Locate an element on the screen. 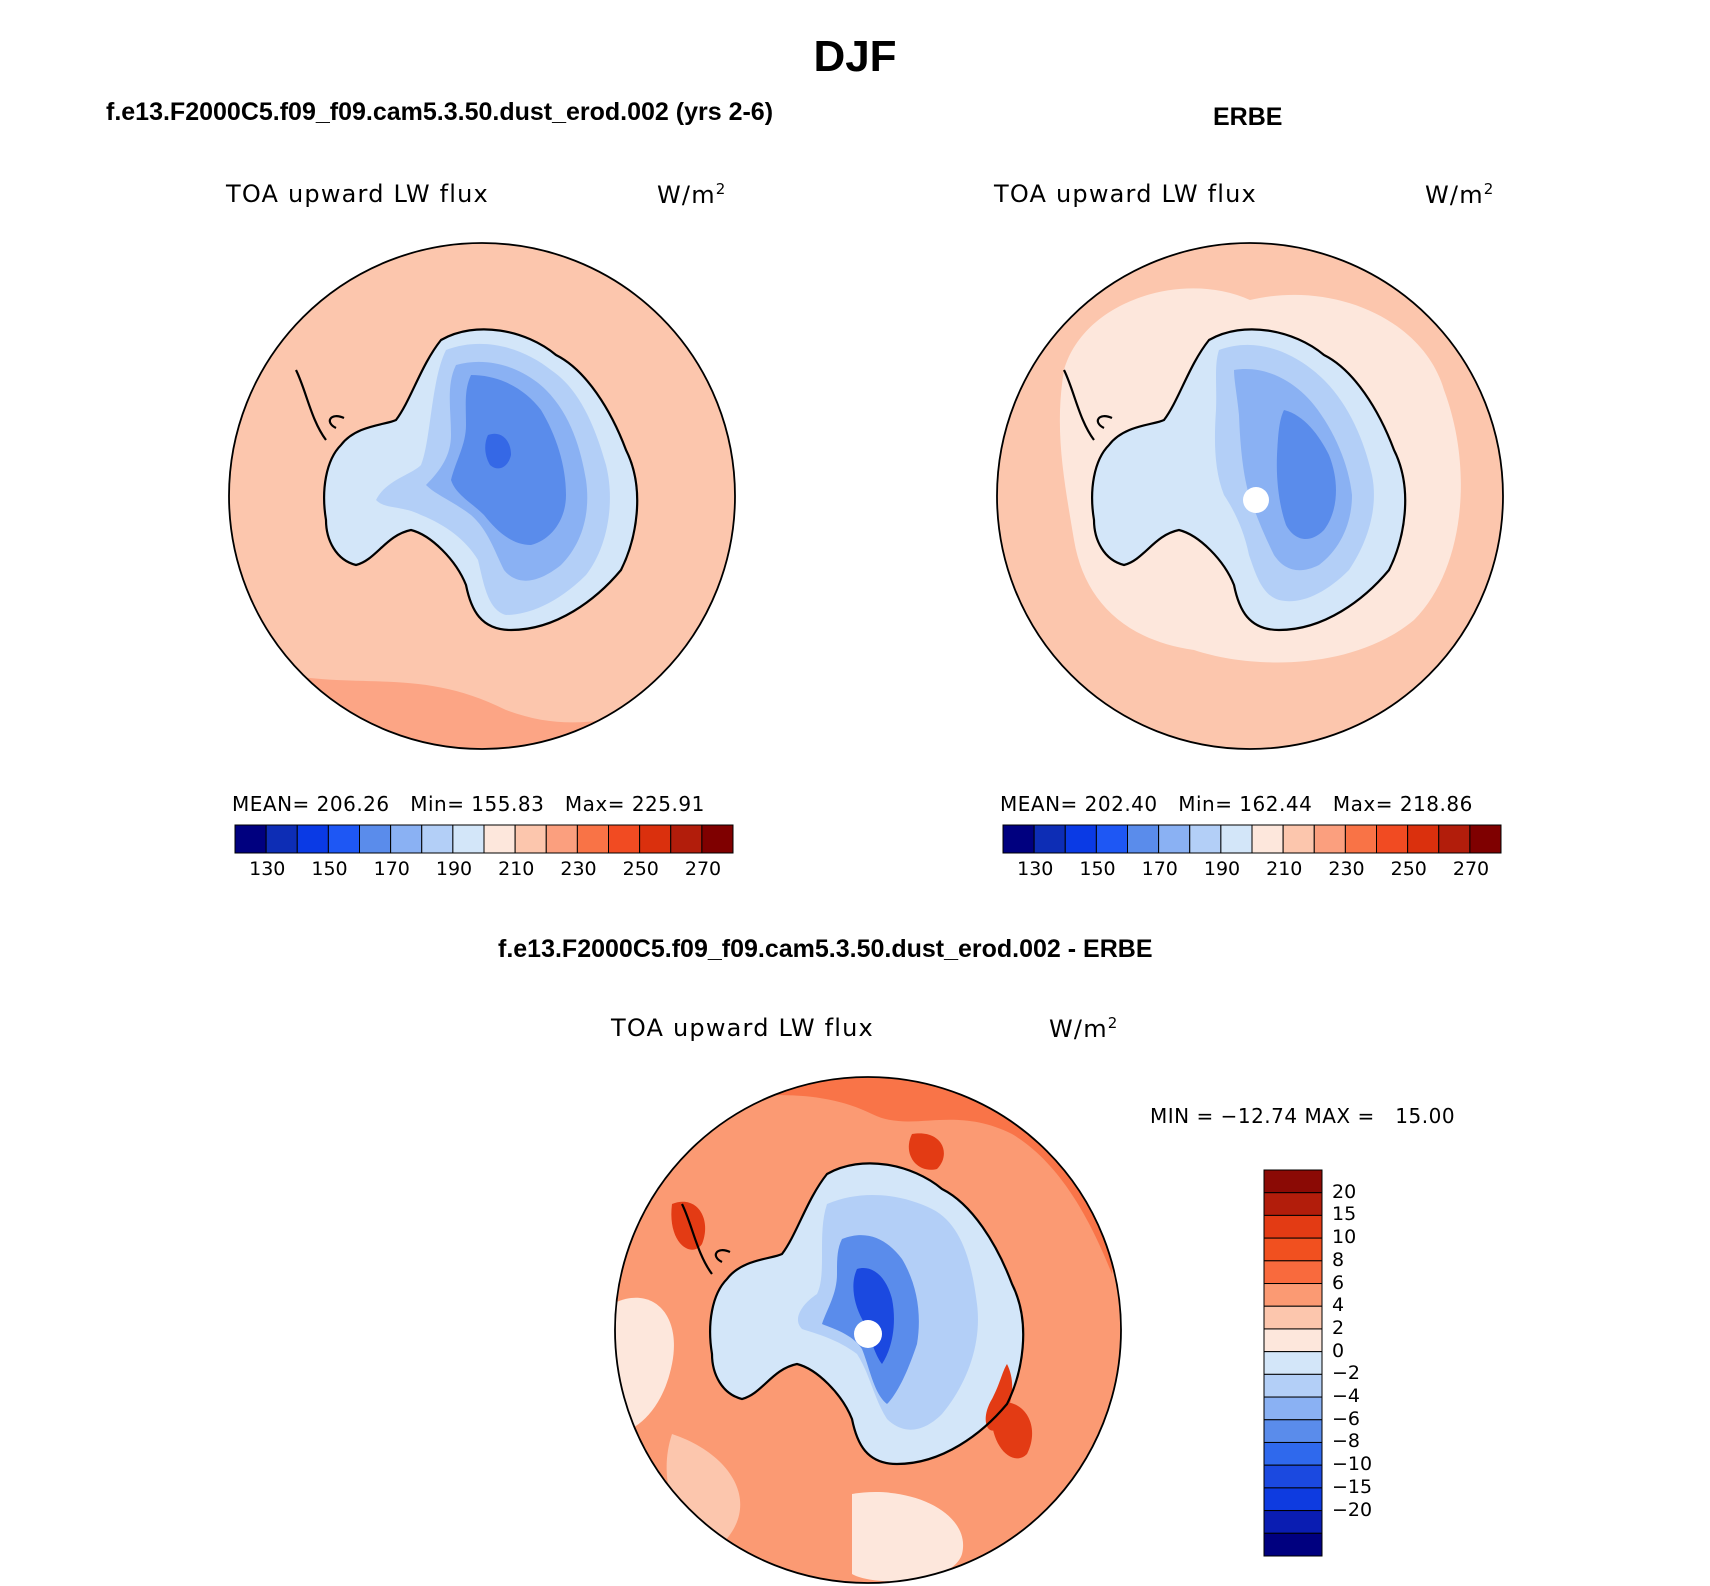 The width and height of the screenshot is (1710, 1586). diff-colorbar-tick-label: 6 is located at coordinates (1338, 1282).